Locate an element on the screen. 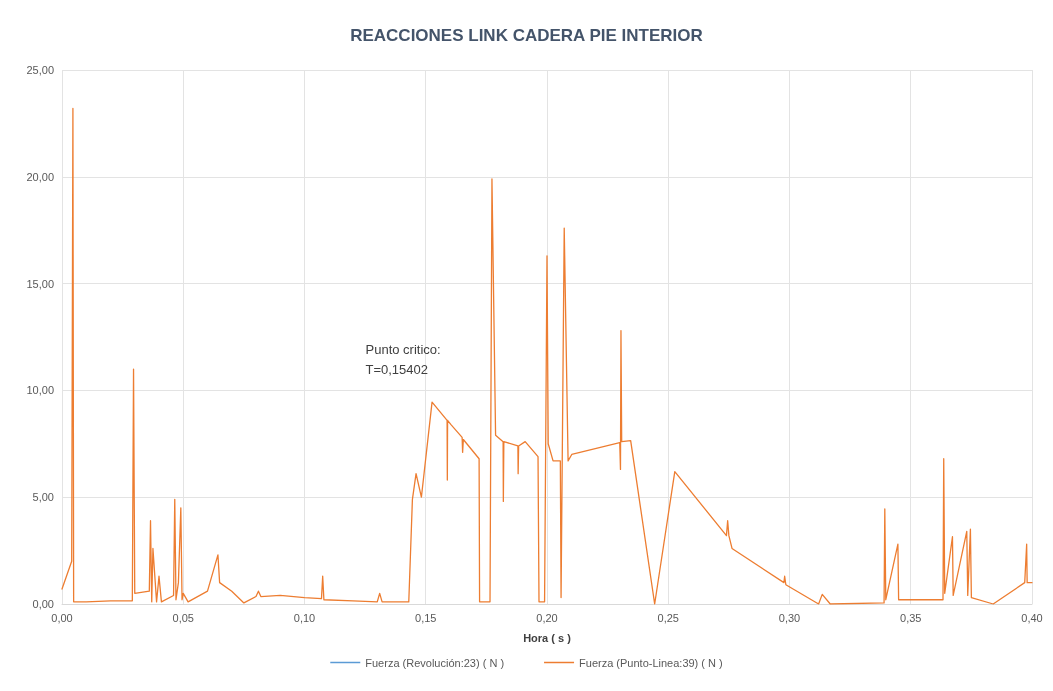 The width and height of the screenshot is (1053, 691). x-tick-label: 0,35 is located at coordinates (911, 617).